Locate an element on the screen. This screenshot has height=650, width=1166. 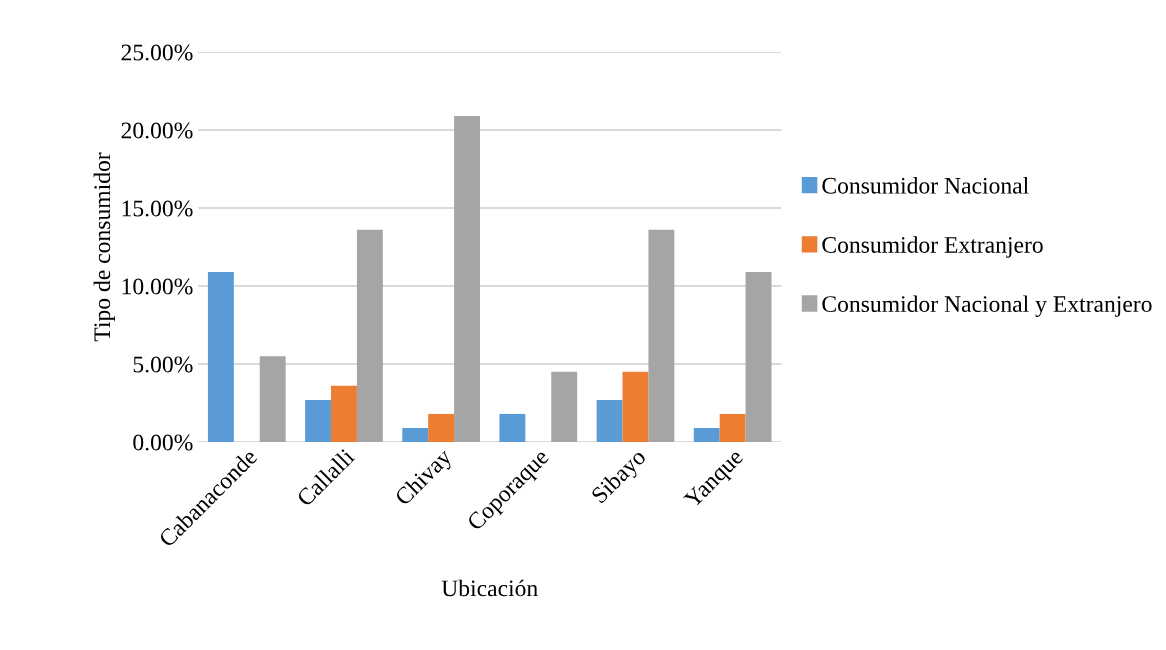
legend-label: Consumidor Nacional y Extranjero is located at coordinates (987, 306).